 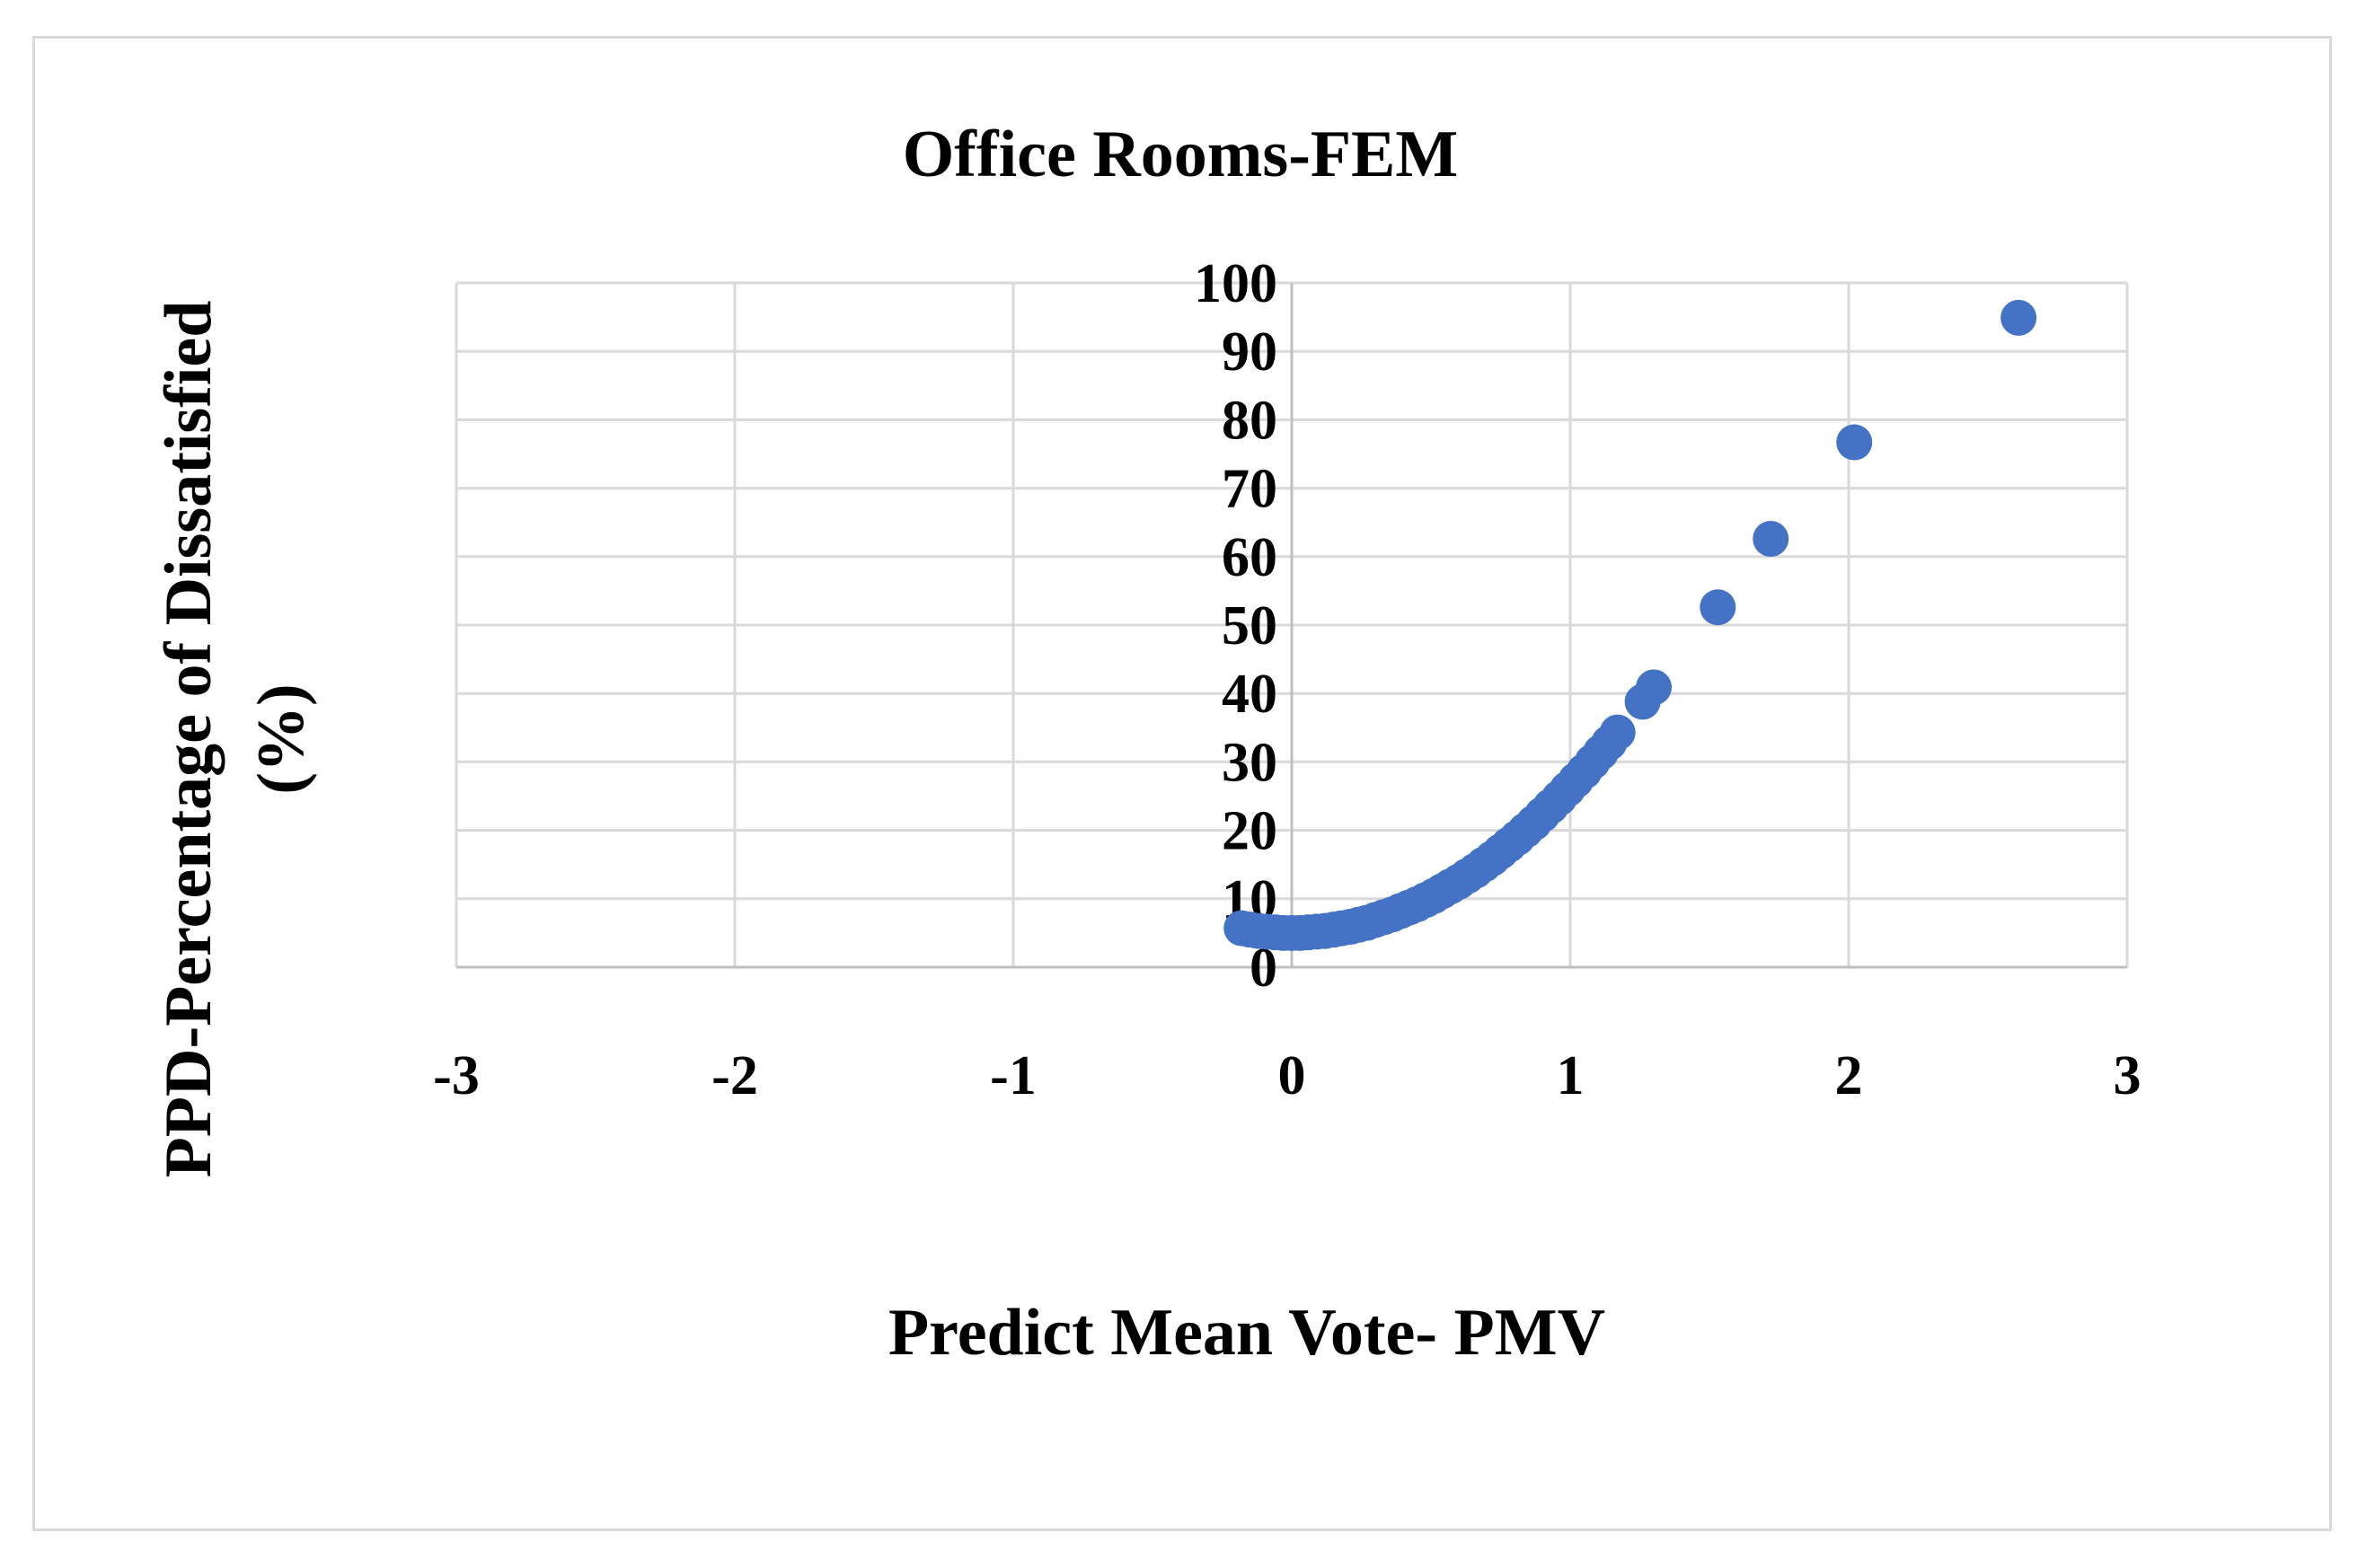 What do you see at coordinates (1246, 1333) in the screenshot?
I see `x-axis-title: Predict Mean Vote- PMV` at bounding box center [1246, 1333].